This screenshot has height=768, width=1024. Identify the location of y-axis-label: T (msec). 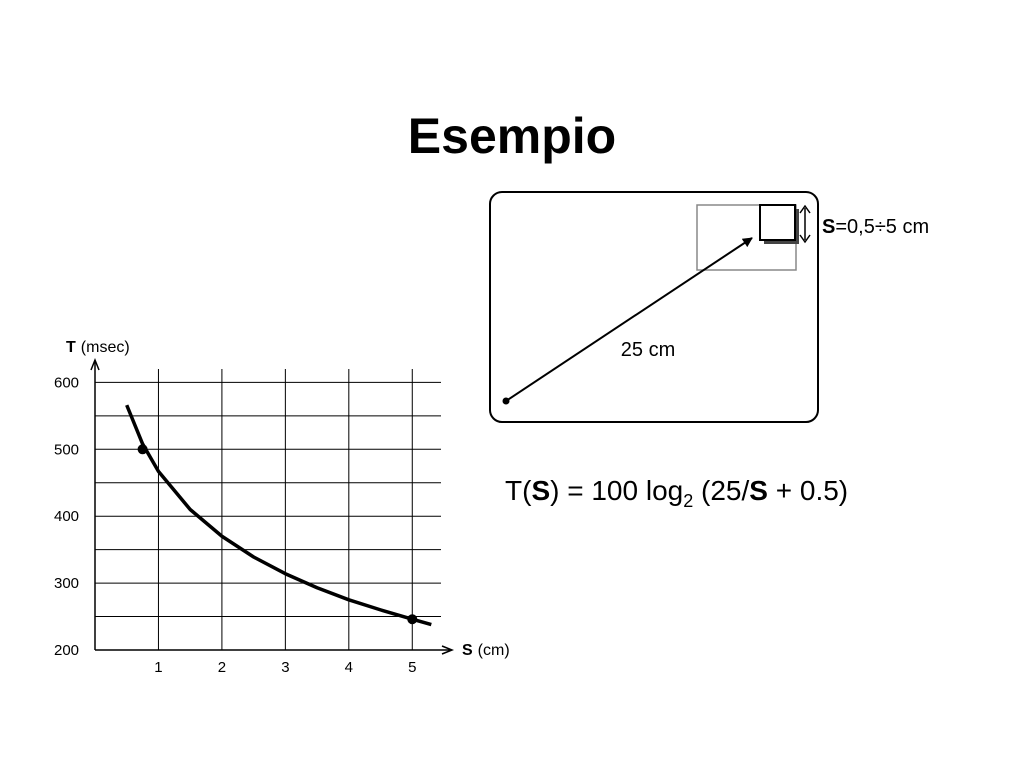
(98, 347).